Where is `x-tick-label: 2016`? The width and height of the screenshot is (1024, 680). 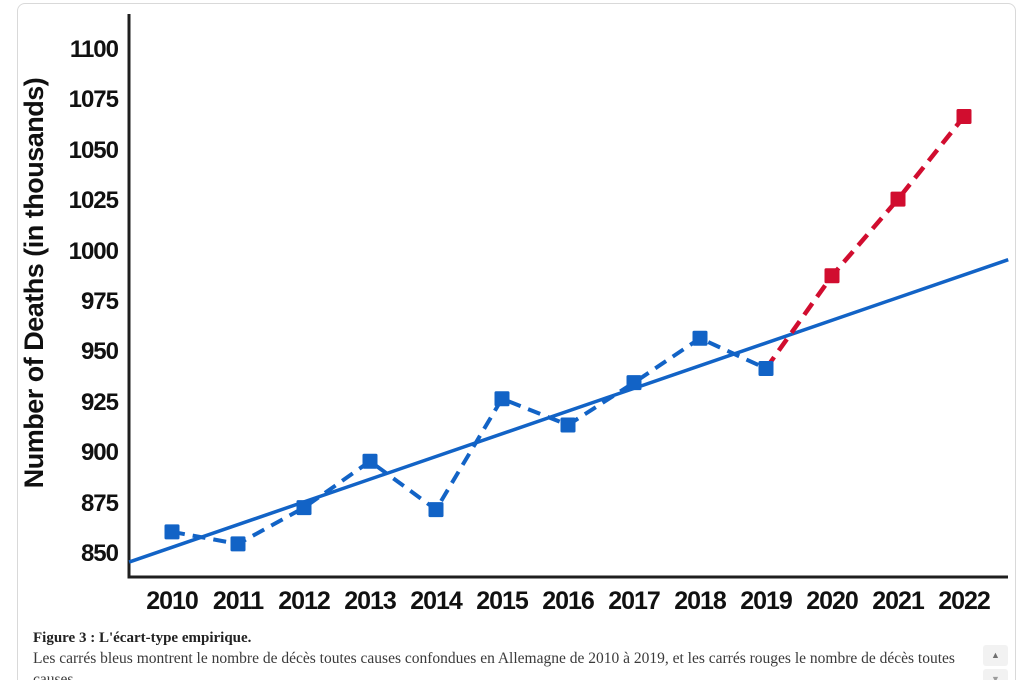
x-tick-label: 2016 is located at coordinates (568, 601).